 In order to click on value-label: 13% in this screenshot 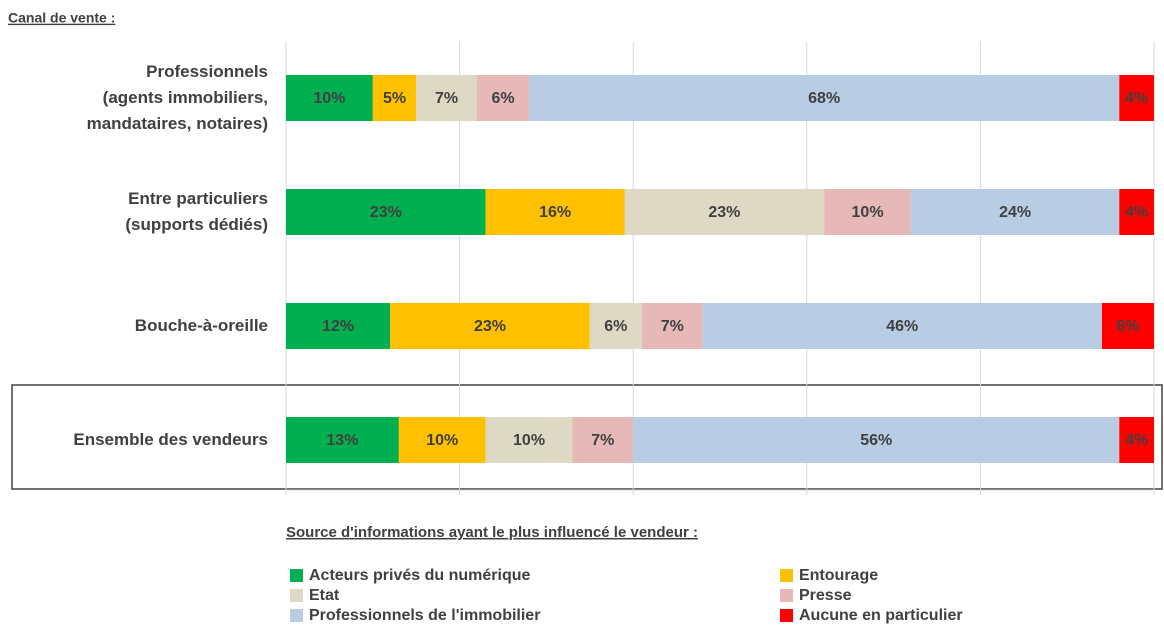, I will do `click(342, 440)`.